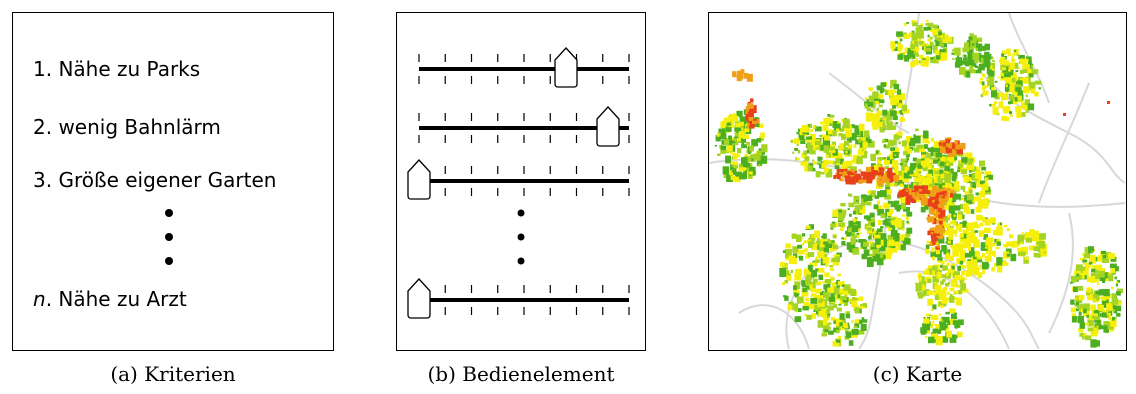  Describe the element at coordinates (521, 237) in the screenshot. I see `ellipsis-dot` at that location.